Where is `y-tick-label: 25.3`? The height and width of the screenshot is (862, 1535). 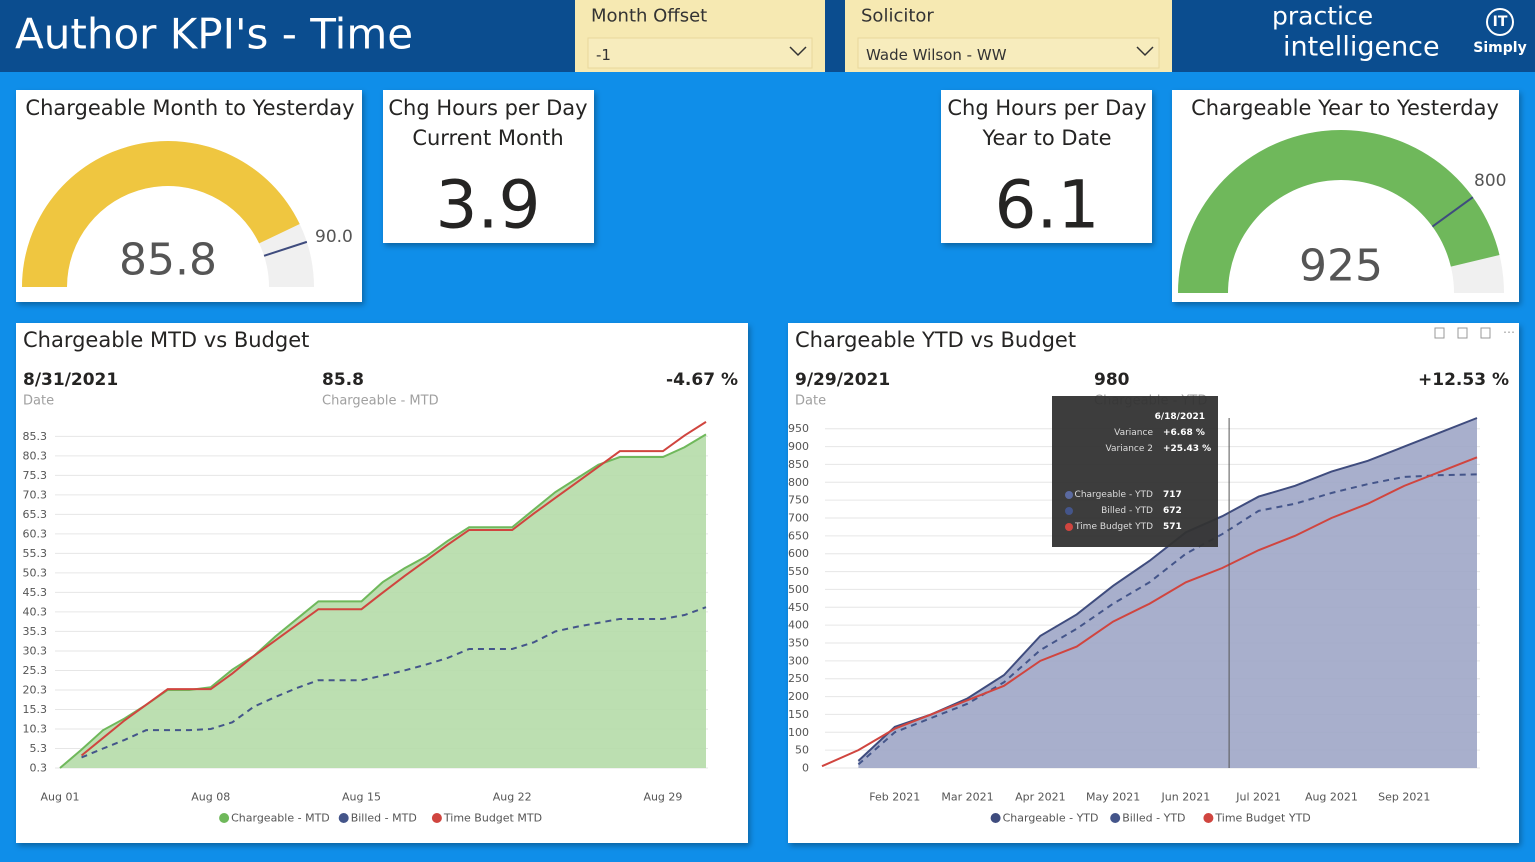 y-tick-label: 25.3 is located at coordinates (35, 670).